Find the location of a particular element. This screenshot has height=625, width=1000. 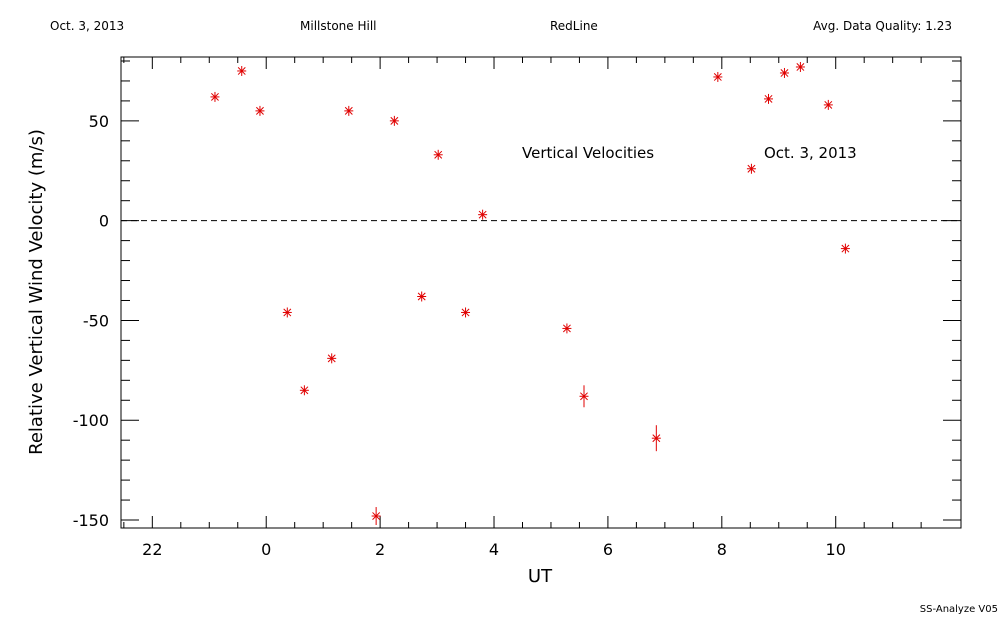

x-tick-label: 4 is located at coordinates (494, 549).